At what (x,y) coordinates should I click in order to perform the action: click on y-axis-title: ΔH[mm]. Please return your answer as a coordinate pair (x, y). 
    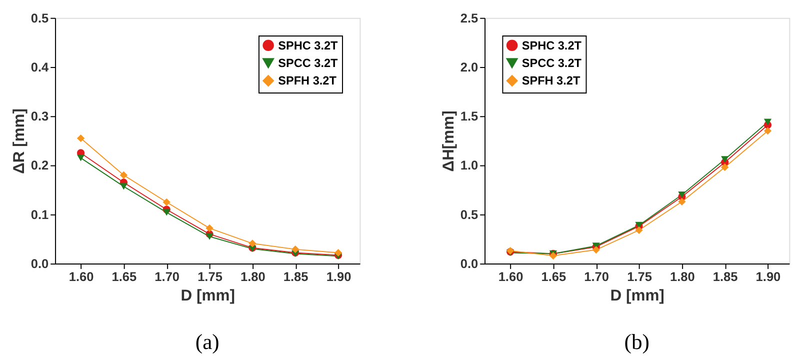
    Looking at the image, I should click on (449, 141).